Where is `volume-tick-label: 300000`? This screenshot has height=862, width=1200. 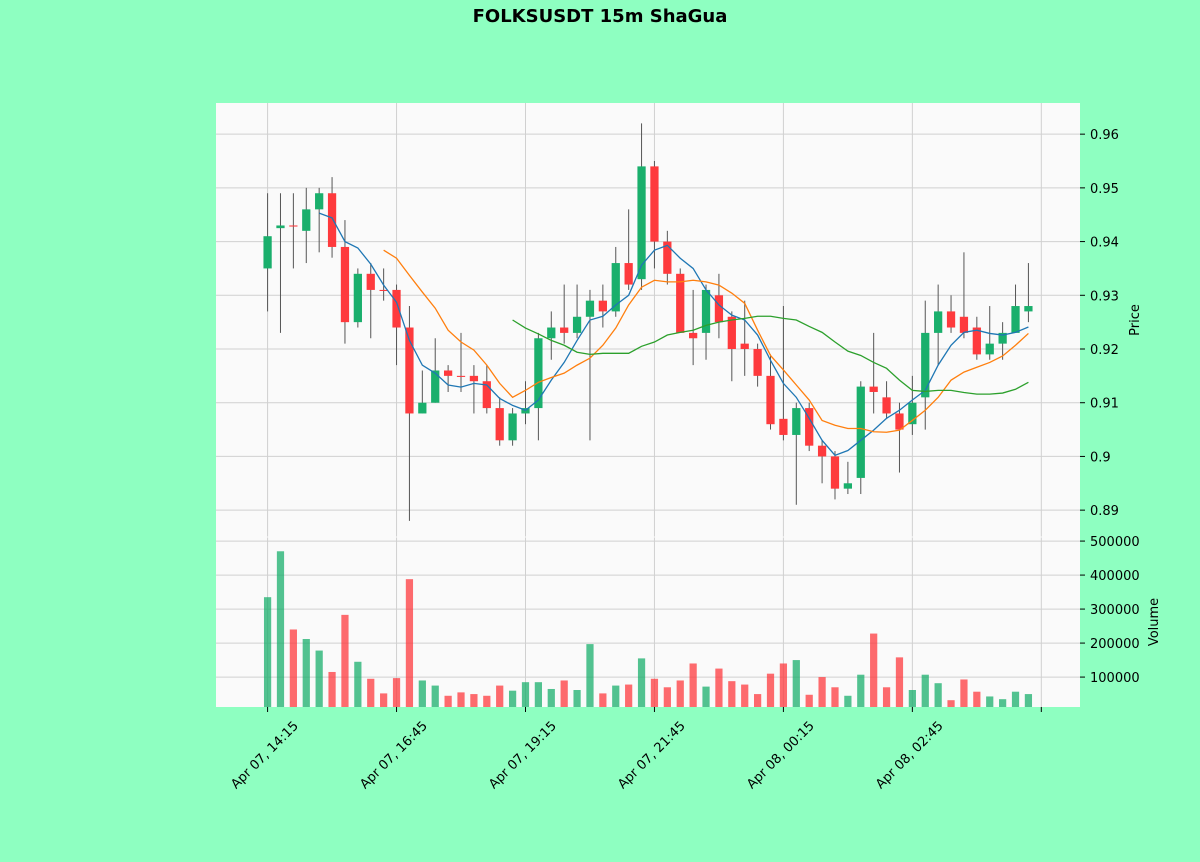 volume-tick-label: 300000 is located at coordinates (1115, 610).